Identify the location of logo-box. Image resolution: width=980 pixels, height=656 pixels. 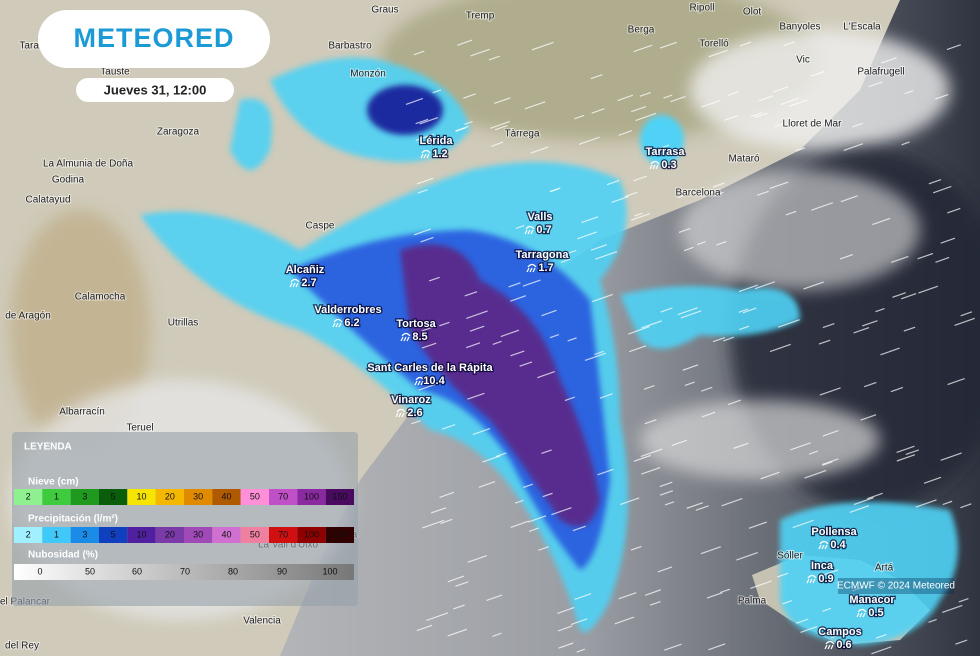
(154, 39).